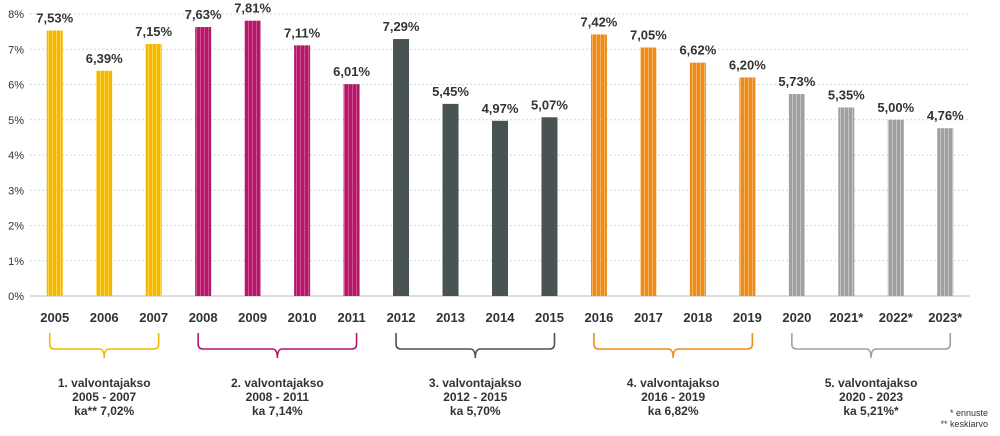  What do you see at coordinates (747, 317) in the screenshot?
I see `x-tick-label: 2019` at bounding box center [747, 317].